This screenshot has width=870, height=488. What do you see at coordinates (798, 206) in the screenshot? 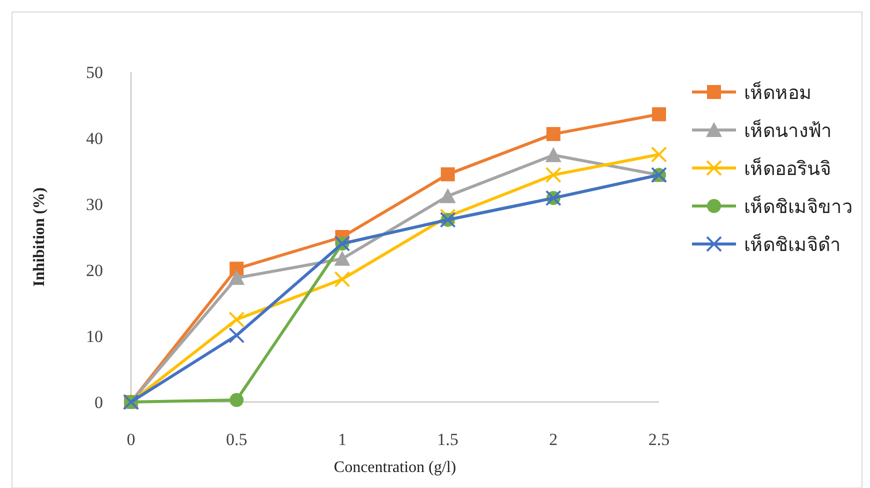
I see `legend-label: เห็ดชิเมจิขาว` at bounding box center [798, 206].